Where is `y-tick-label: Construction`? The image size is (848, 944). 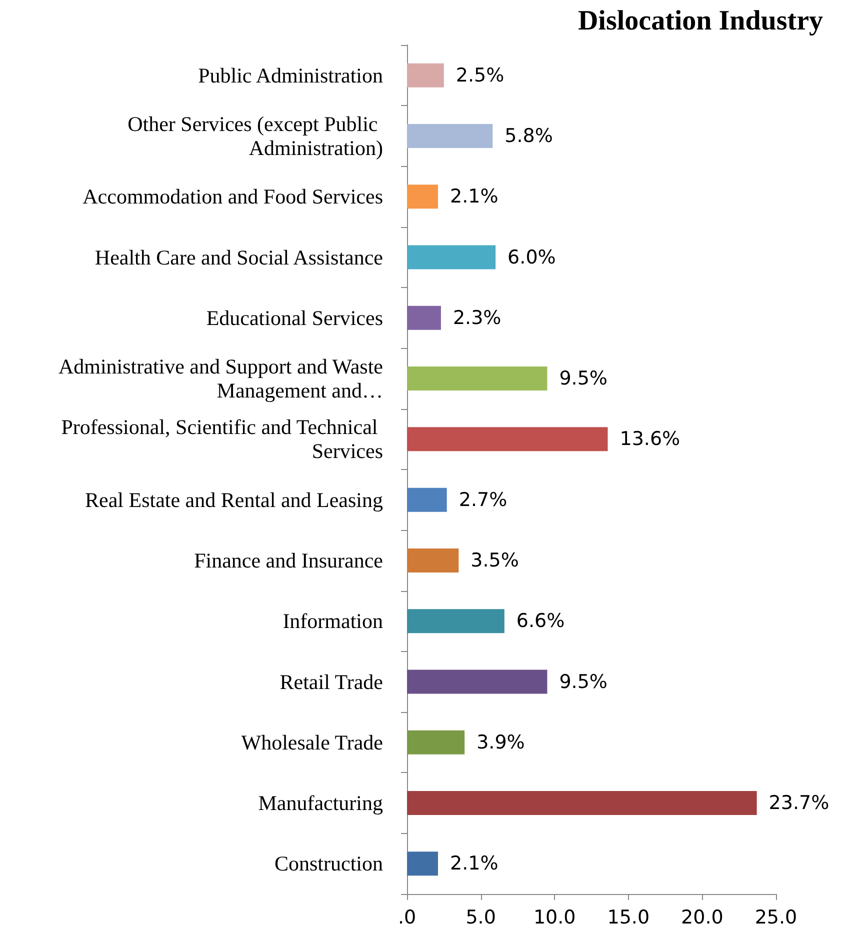
y-tick-label: Construction is located at coordinates (329, 864).